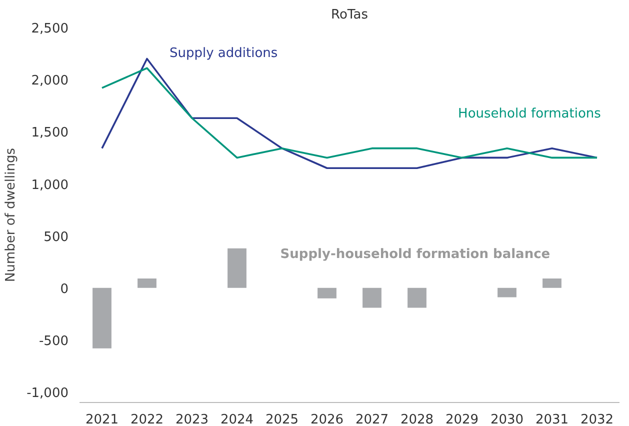 This screenshot has width=629, height=426. What do you see at coordinates (237, 419) in the screenshot?
I see `x-tick-label: 2024` at bounding box center [237, 419].